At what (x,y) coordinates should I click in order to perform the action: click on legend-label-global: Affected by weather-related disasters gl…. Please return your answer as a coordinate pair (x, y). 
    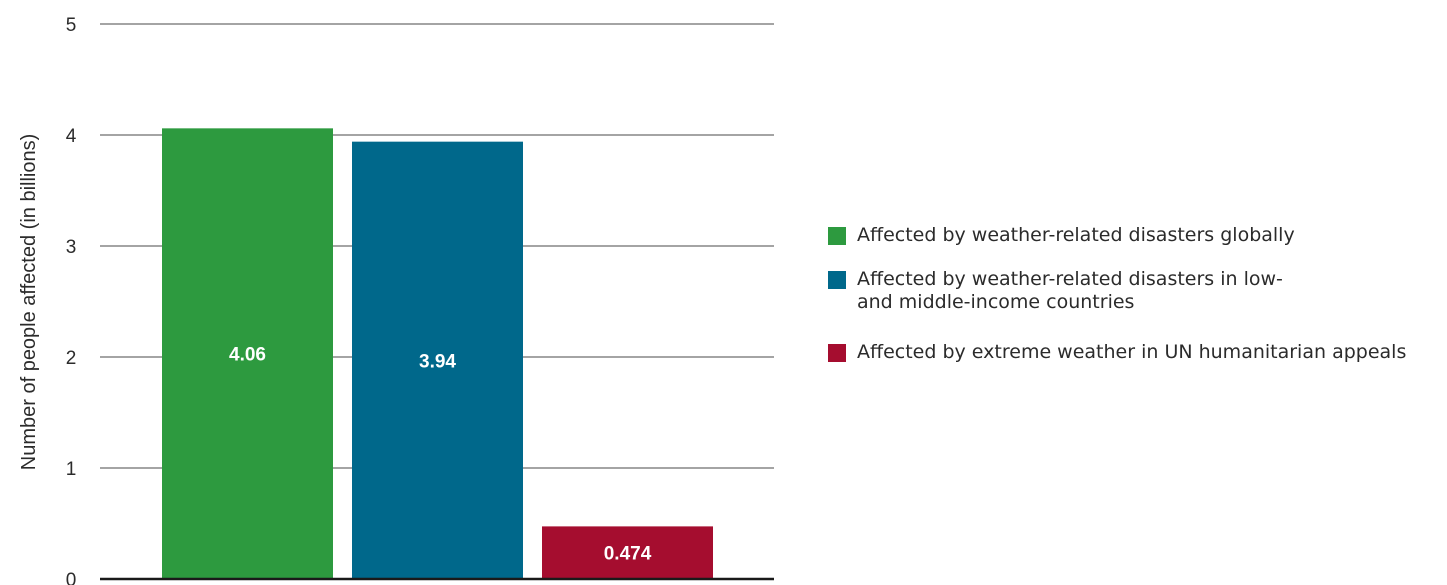
    Looking at the image, I should click on (1076, 235).